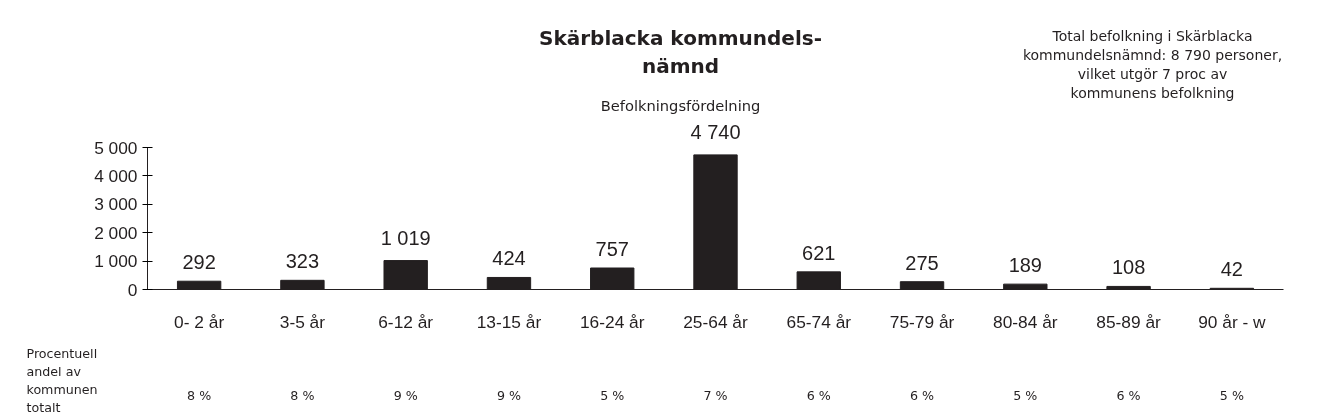 The height and width of the screenshot is (420, 1321). What do you see at coordinates (680, 105) in the screenshot?
I see `chart-subtitle: Befolkningsfördelning` at bounding box center [680, 105].